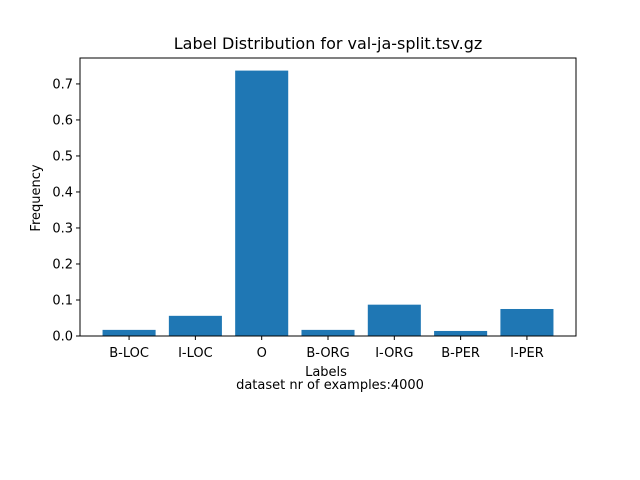 The width and height of the screenshot is (640, 480). What do you see at coordinates (62, 300) in the screenshot?
I see `y-tick-label: 0.1` at bounding box center [62, 300].